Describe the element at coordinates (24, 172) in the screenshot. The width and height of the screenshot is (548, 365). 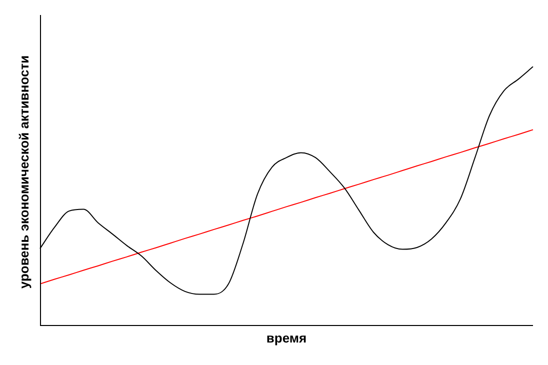
I see `y-axis-title: уровень экономической активности` at that location.